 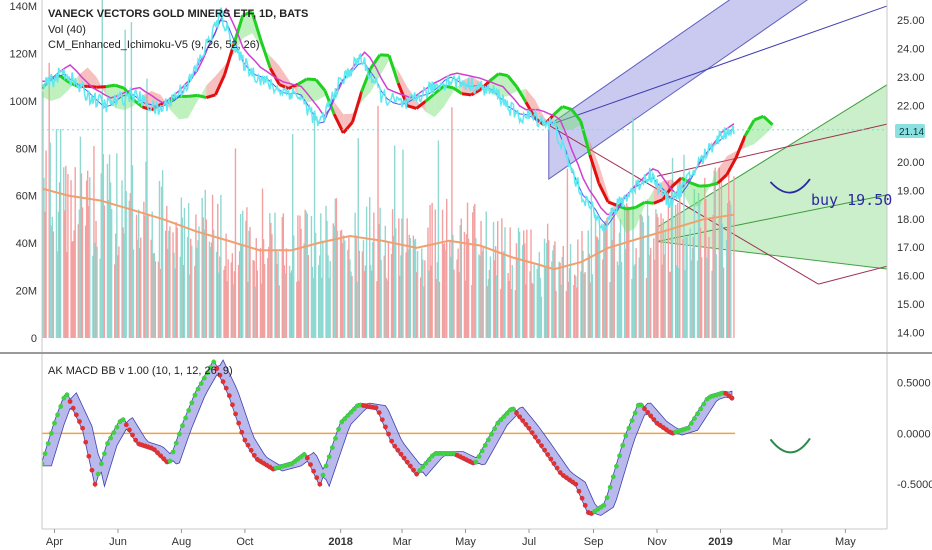 I want to click on macd-indicator-label: AK MACD BB v 1.00 (10, 1, 12, 26, 9), so click(x=140, y=371).